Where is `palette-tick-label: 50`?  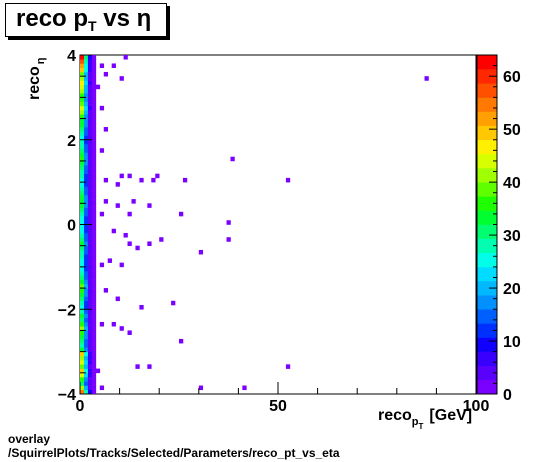
palette-tick-label: 50 is located at coordinates (512, 130).